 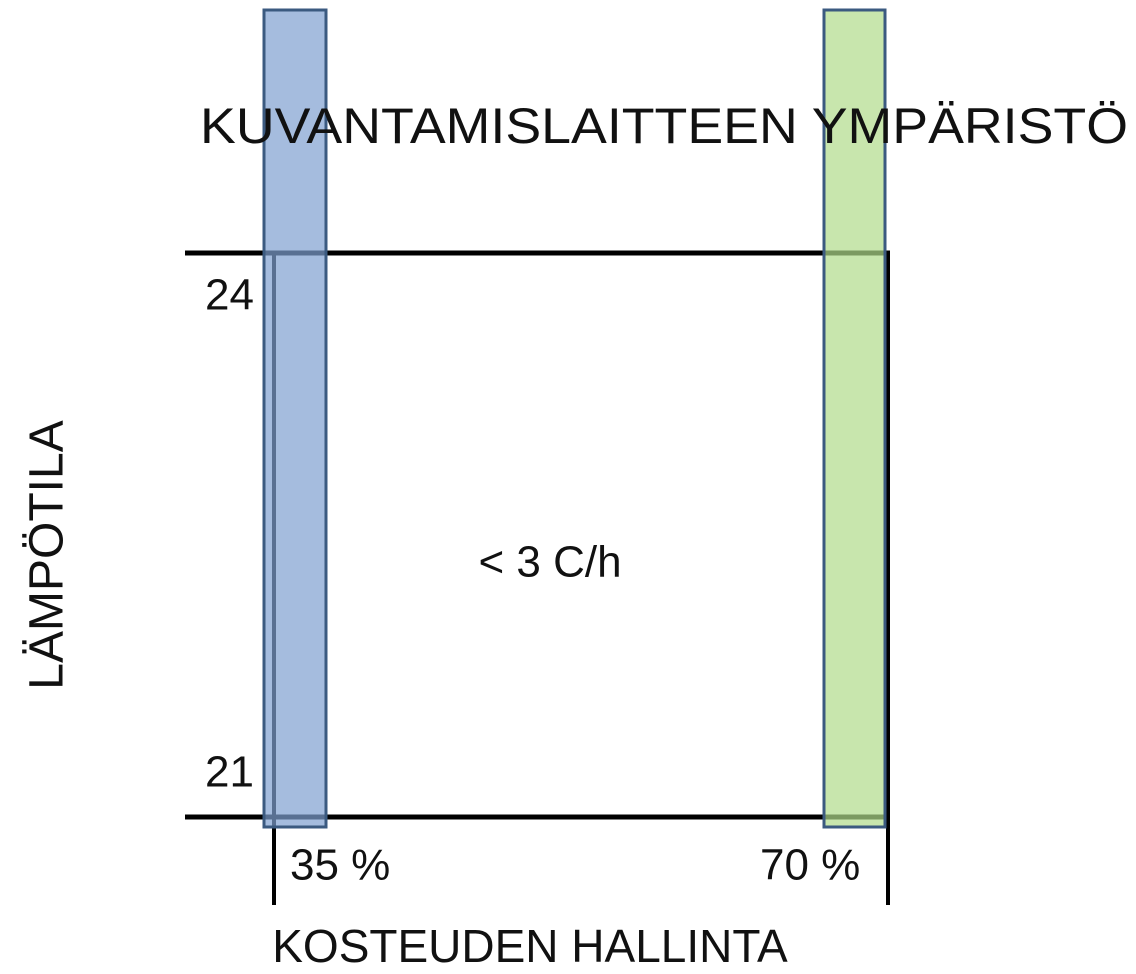 What do you see at coordinates (549, 562) in the screenshot?
I see `center-label: < 3 C/h` at bounding box center [549, 562].